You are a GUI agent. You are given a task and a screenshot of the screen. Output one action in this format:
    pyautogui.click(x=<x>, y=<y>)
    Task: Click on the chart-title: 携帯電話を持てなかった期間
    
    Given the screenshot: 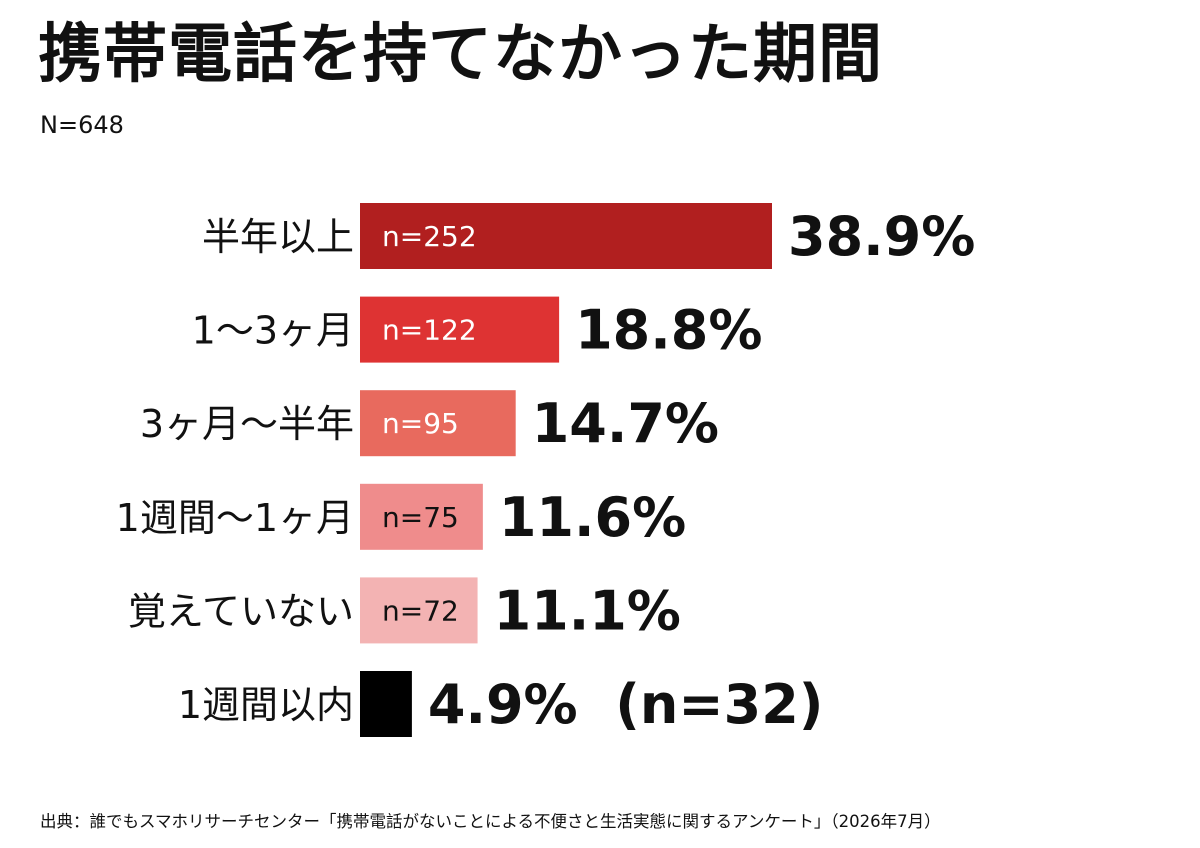 What is the action you would take?
    pyautogui.click(x=460, y=55)
    